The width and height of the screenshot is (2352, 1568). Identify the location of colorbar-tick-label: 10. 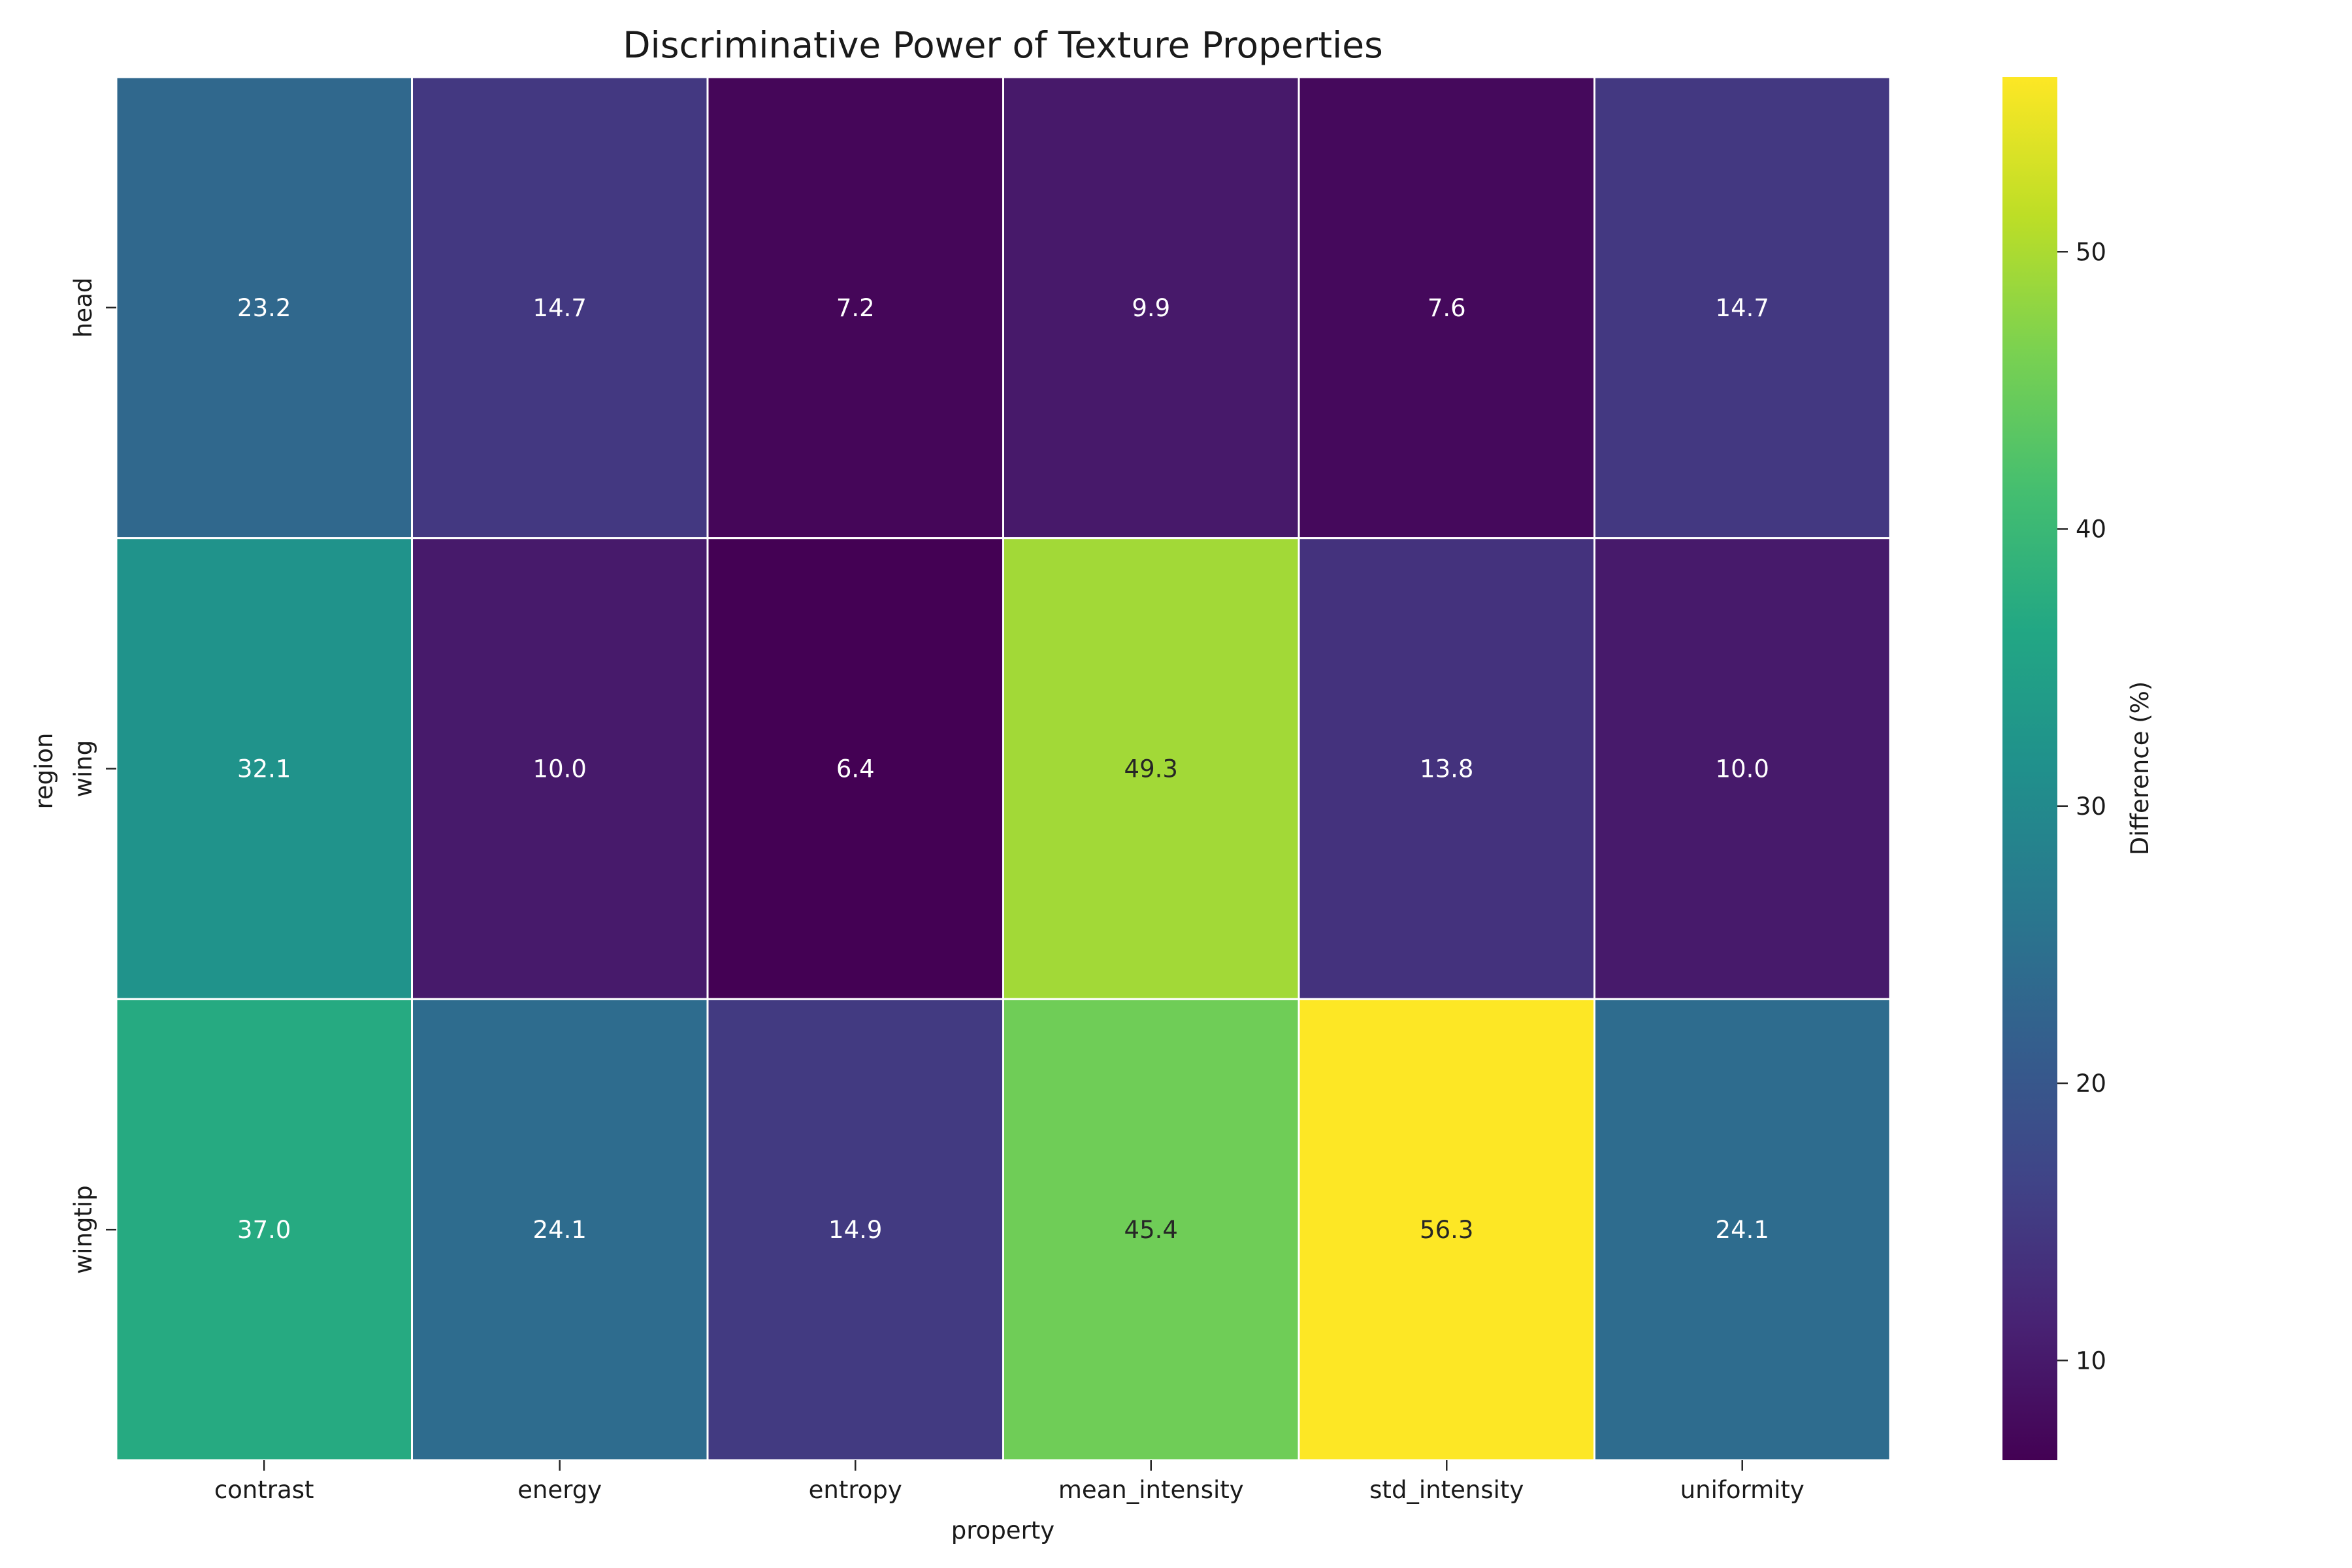
(2091, 1361).